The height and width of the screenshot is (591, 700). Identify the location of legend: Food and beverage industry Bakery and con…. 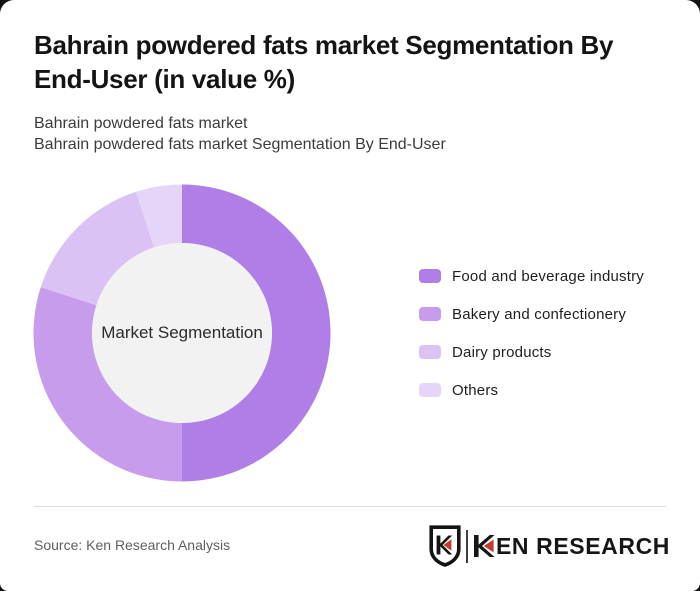
(531, 338).